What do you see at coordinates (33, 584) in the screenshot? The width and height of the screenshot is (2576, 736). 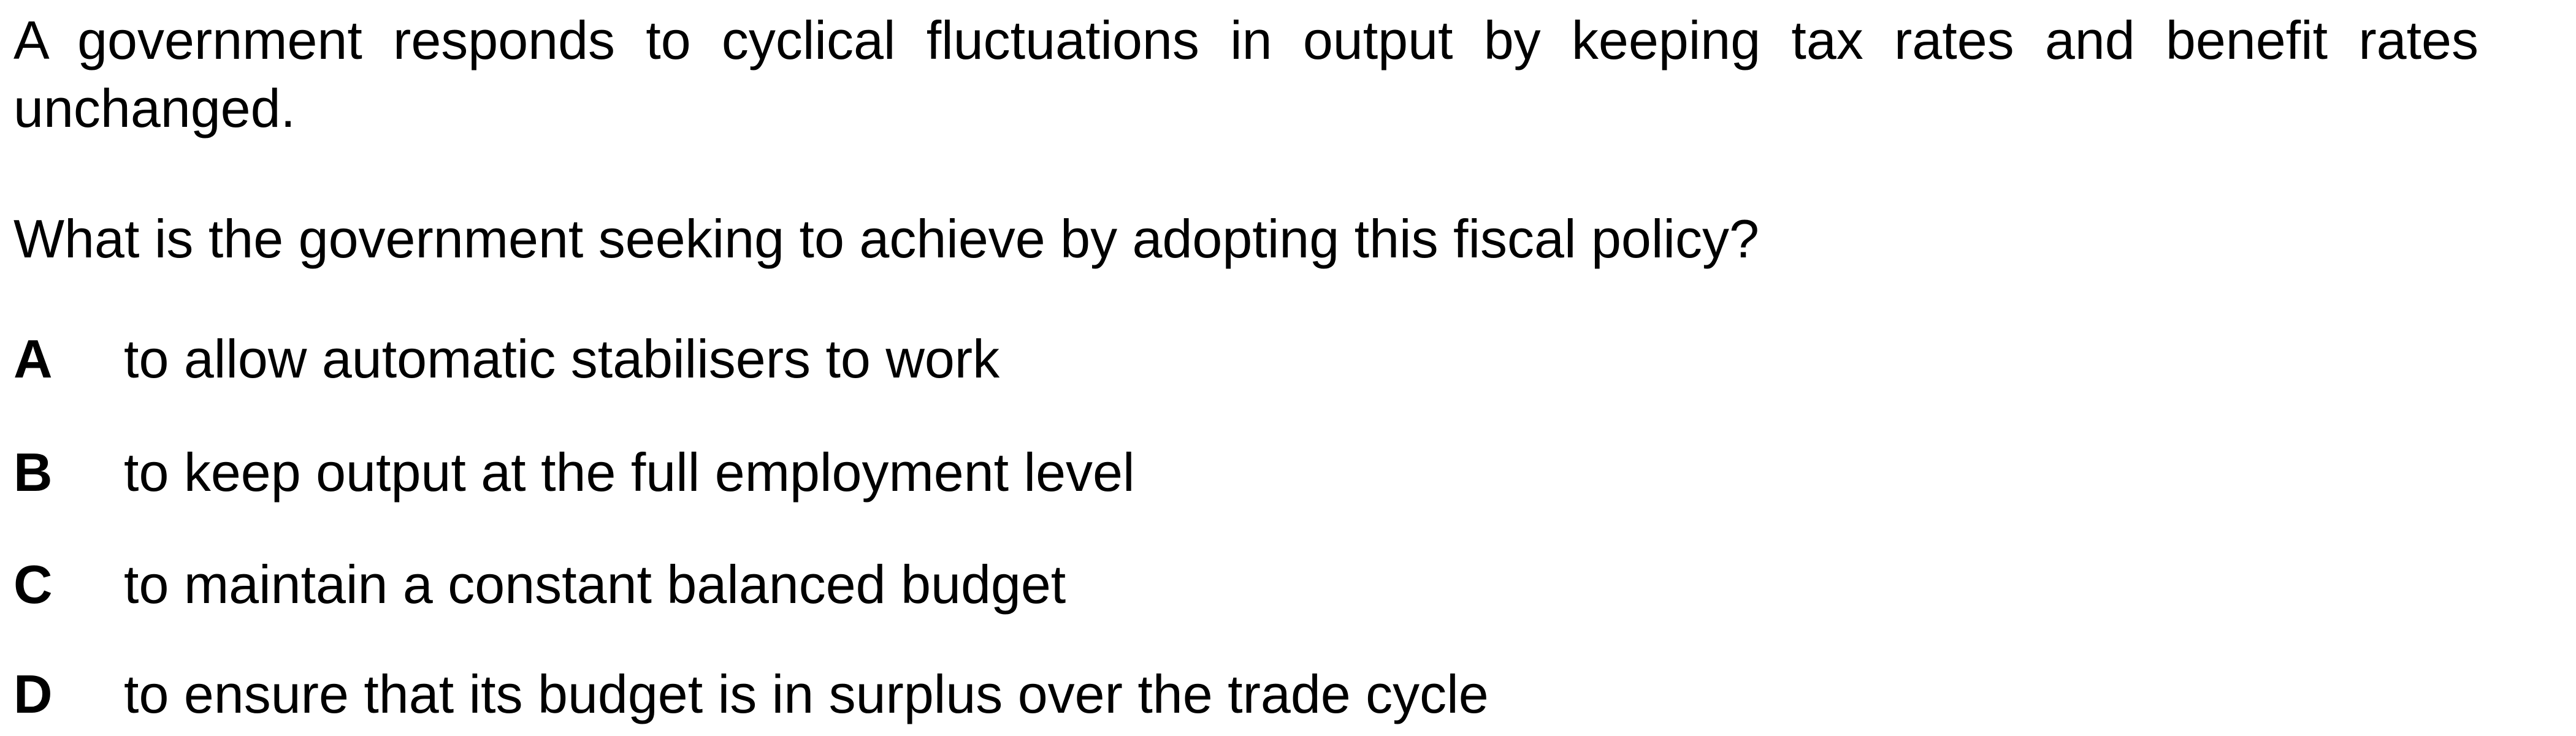 I see `option-letter: C` at bounding box center [33, 584].